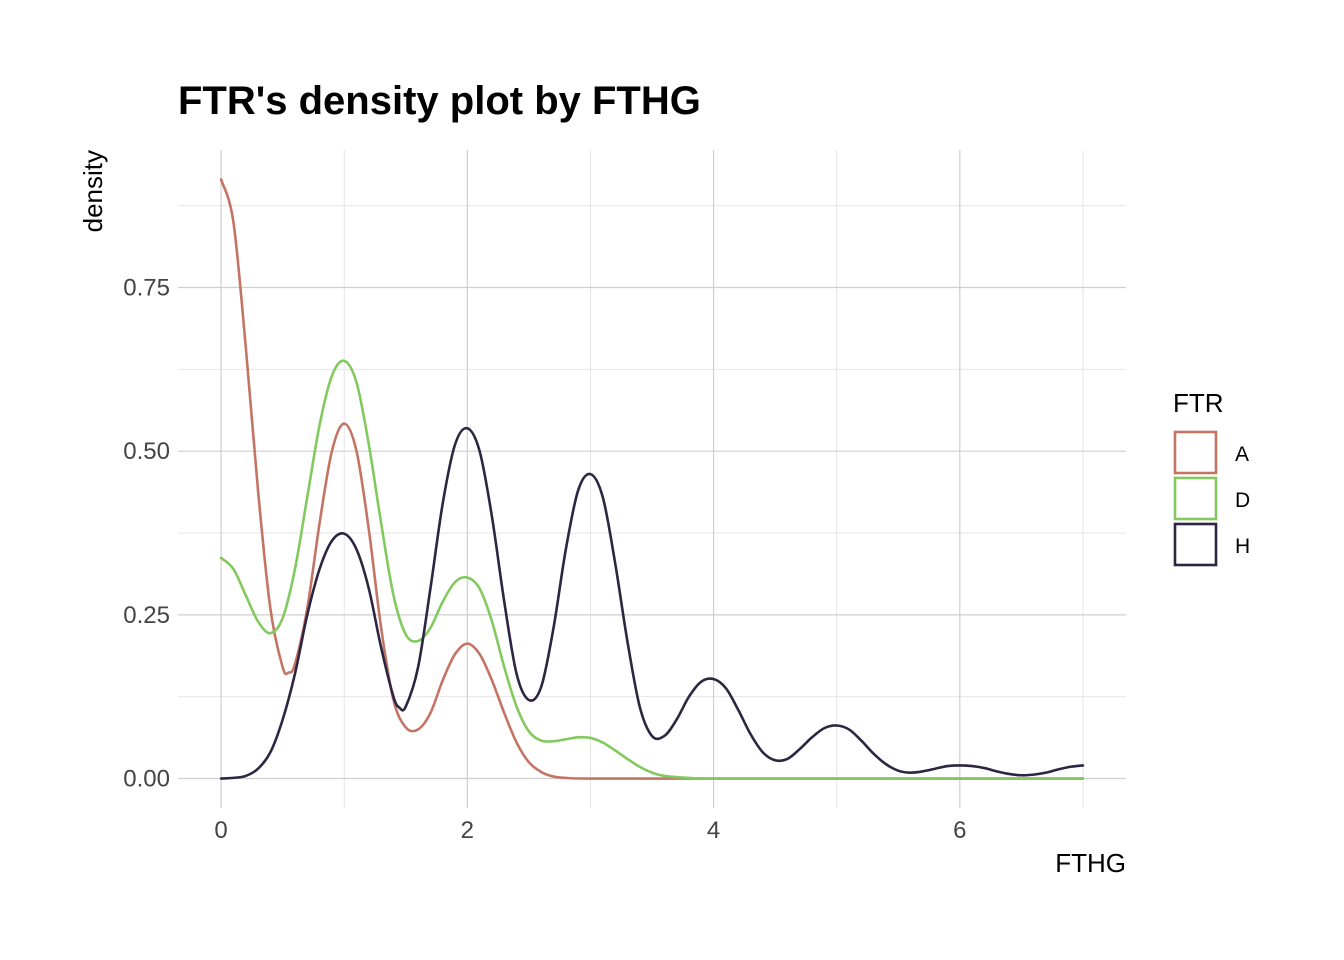 Image resolution: width=1344 pixels, height=960 pixels. Describe the element at coordinates (467, 830) in the screenshot. I see `x-tick-label: 2` at that location.